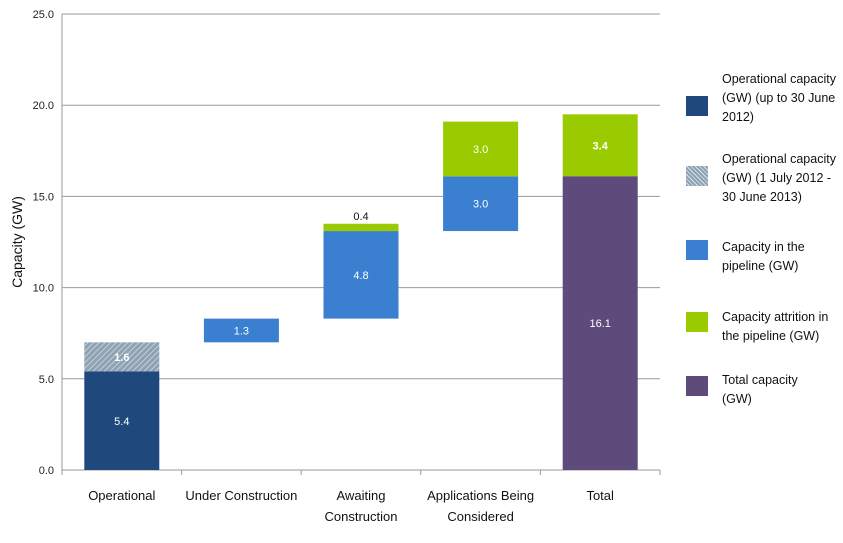 Image resolution: width=843 pixels, height=543 pixels. I want to click on legend-label-line: Capacity in the, so click(763, 247).